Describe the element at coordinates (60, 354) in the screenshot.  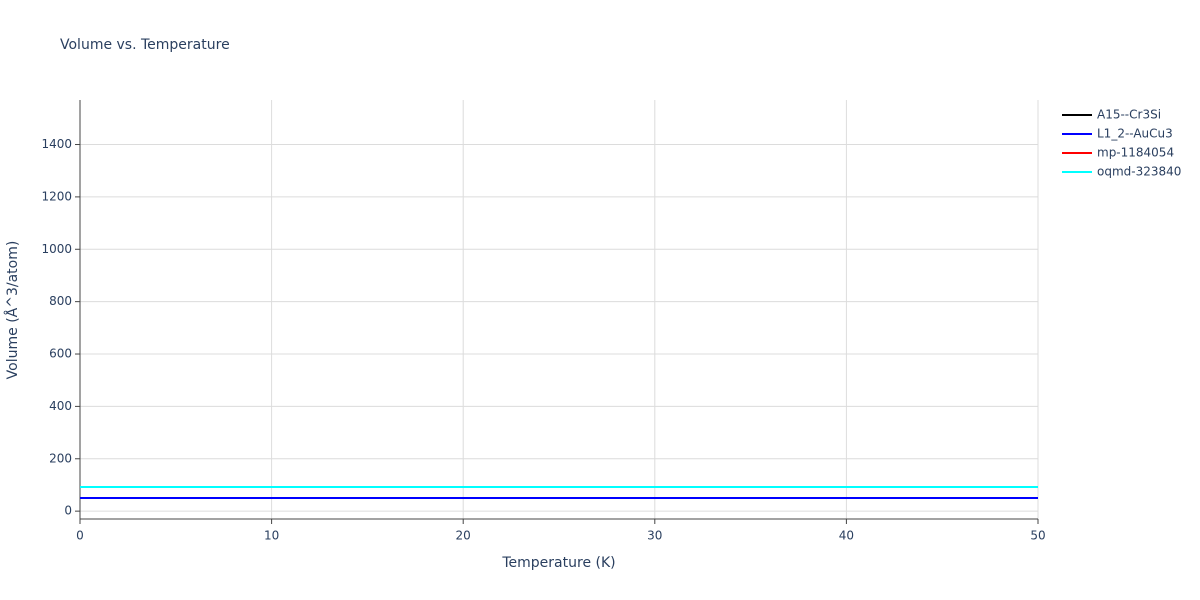
I see `y-tick-label: 600` at that location.